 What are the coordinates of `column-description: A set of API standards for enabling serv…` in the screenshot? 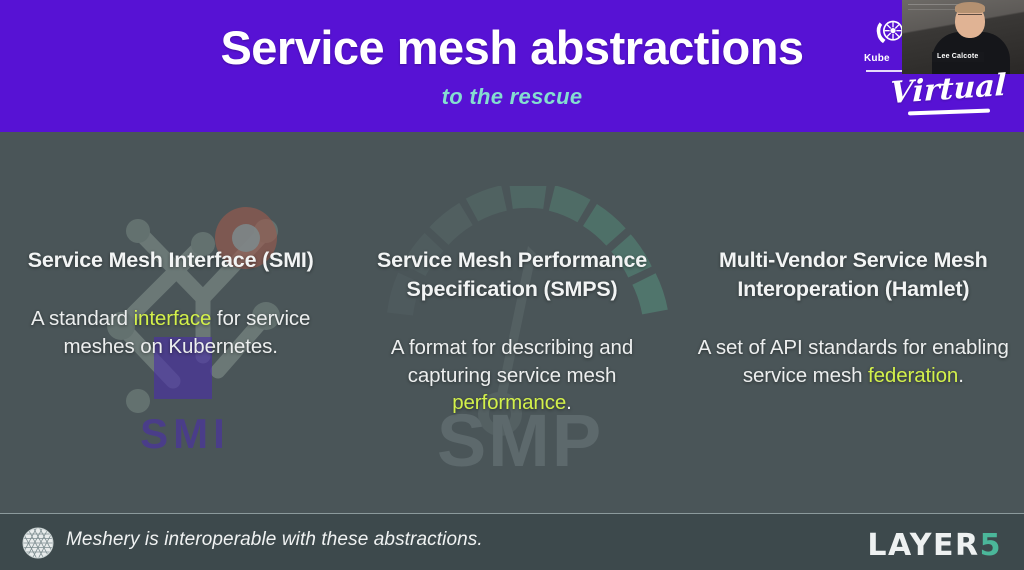 It's located at (853, 361).